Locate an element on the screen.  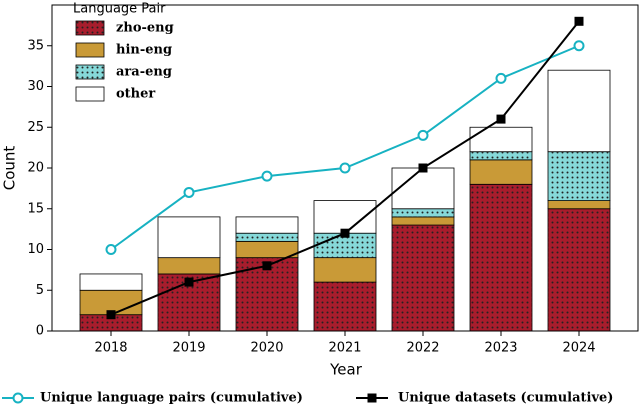
legend-label: Unique datasets (cumulative) is located at coordinates (505, 398).